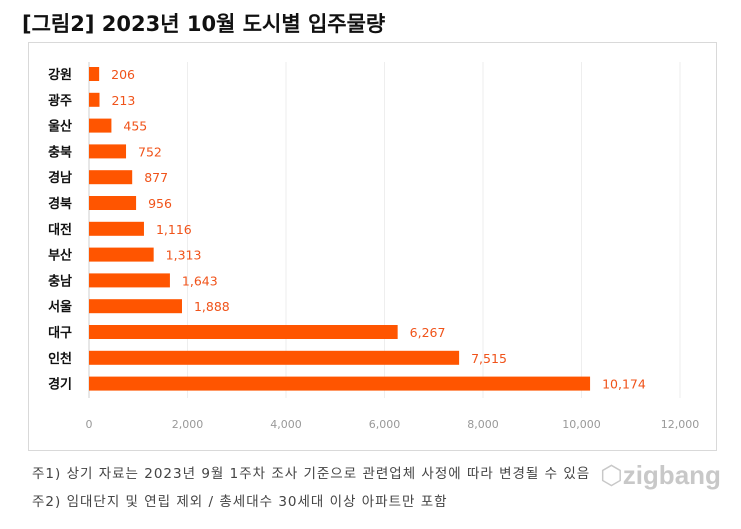 The width and height of the screenshot is (741, 529). I want to click on x-tick-label: 2,000, so click(188, 424).